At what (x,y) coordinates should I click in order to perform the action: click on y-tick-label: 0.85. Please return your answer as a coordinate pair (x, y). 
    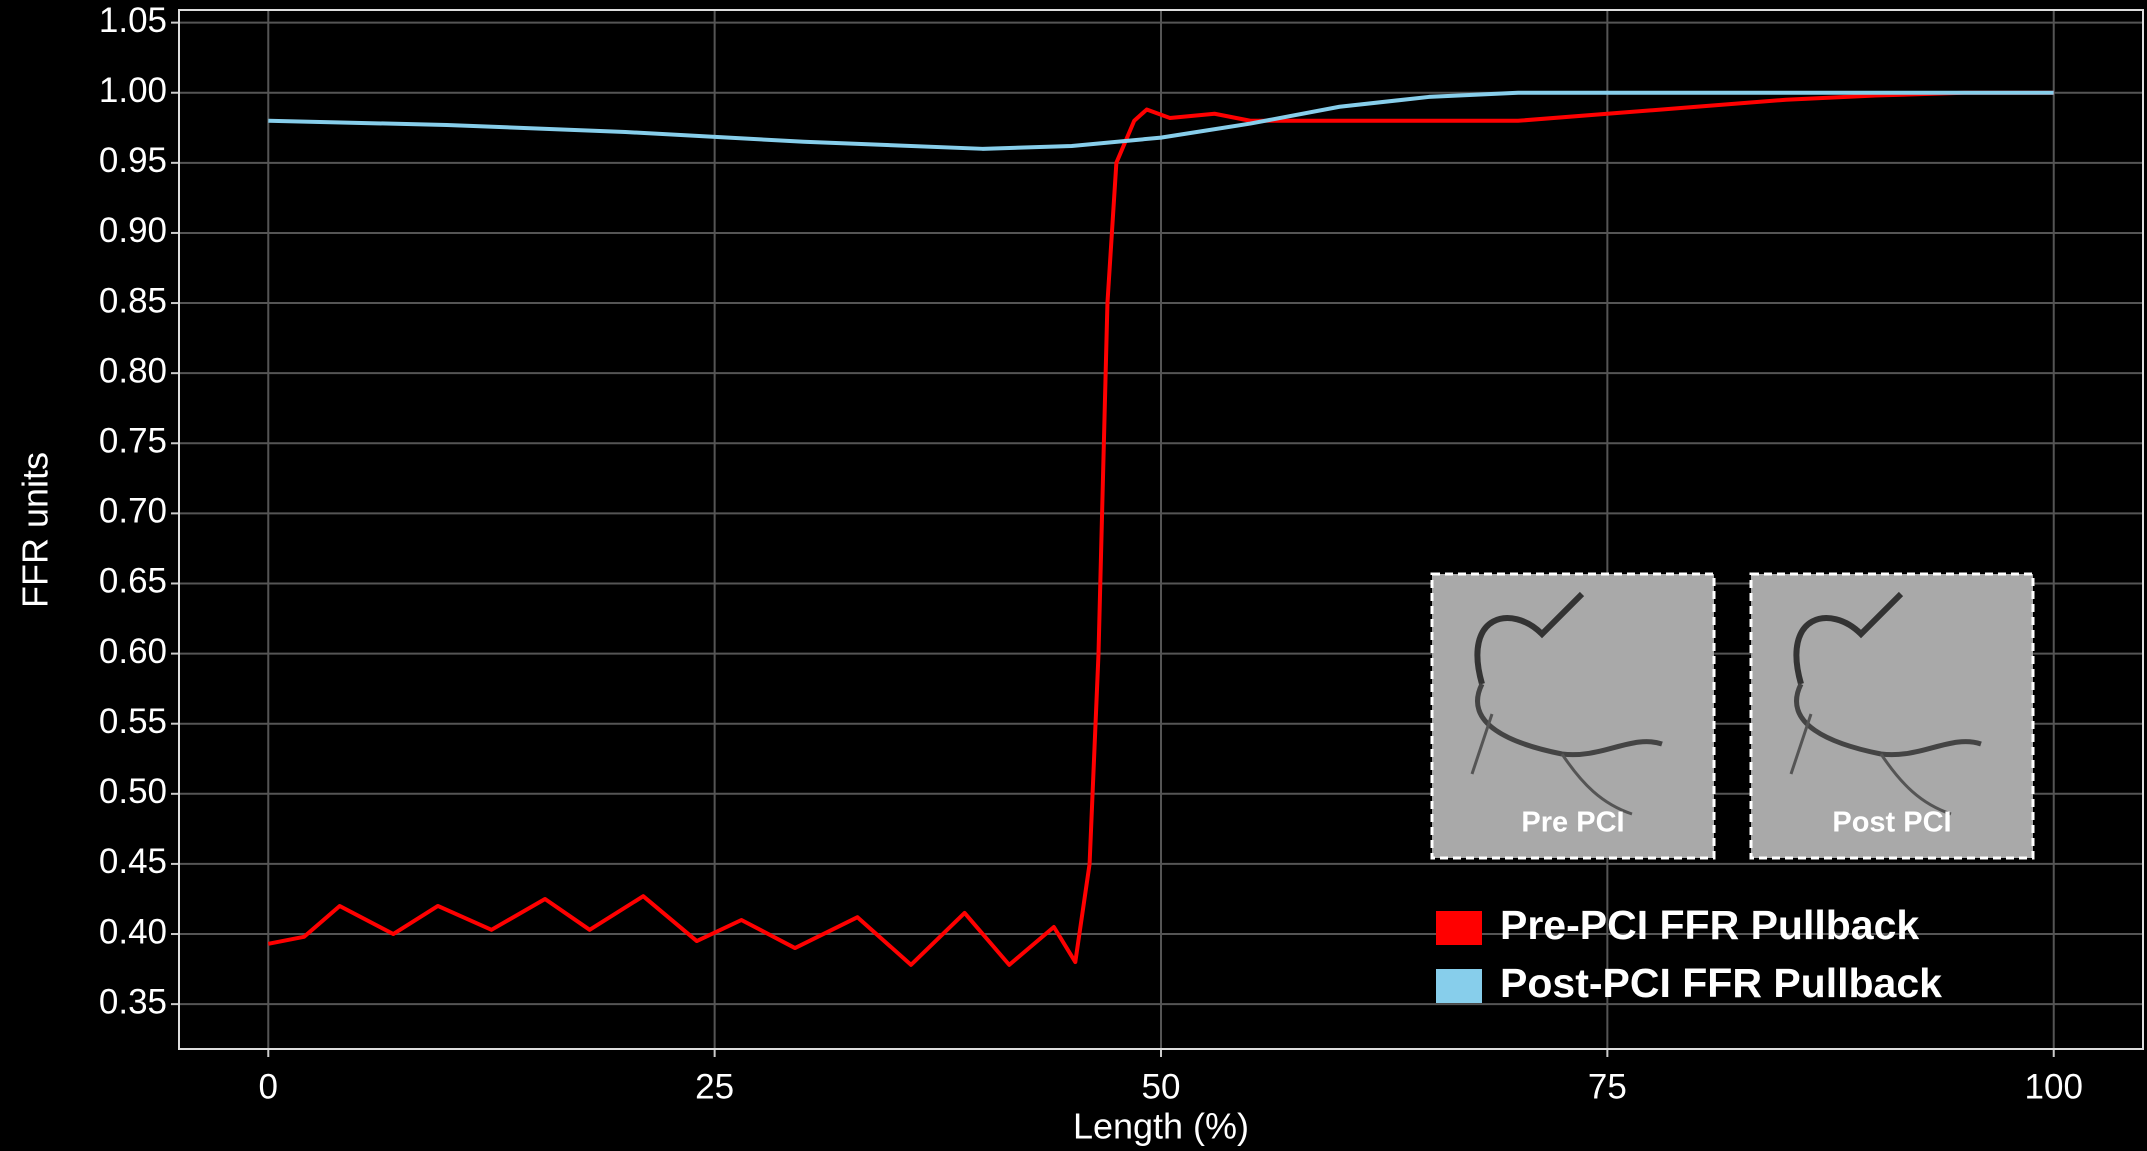
    Looking at the image, I should click on (133, 300).